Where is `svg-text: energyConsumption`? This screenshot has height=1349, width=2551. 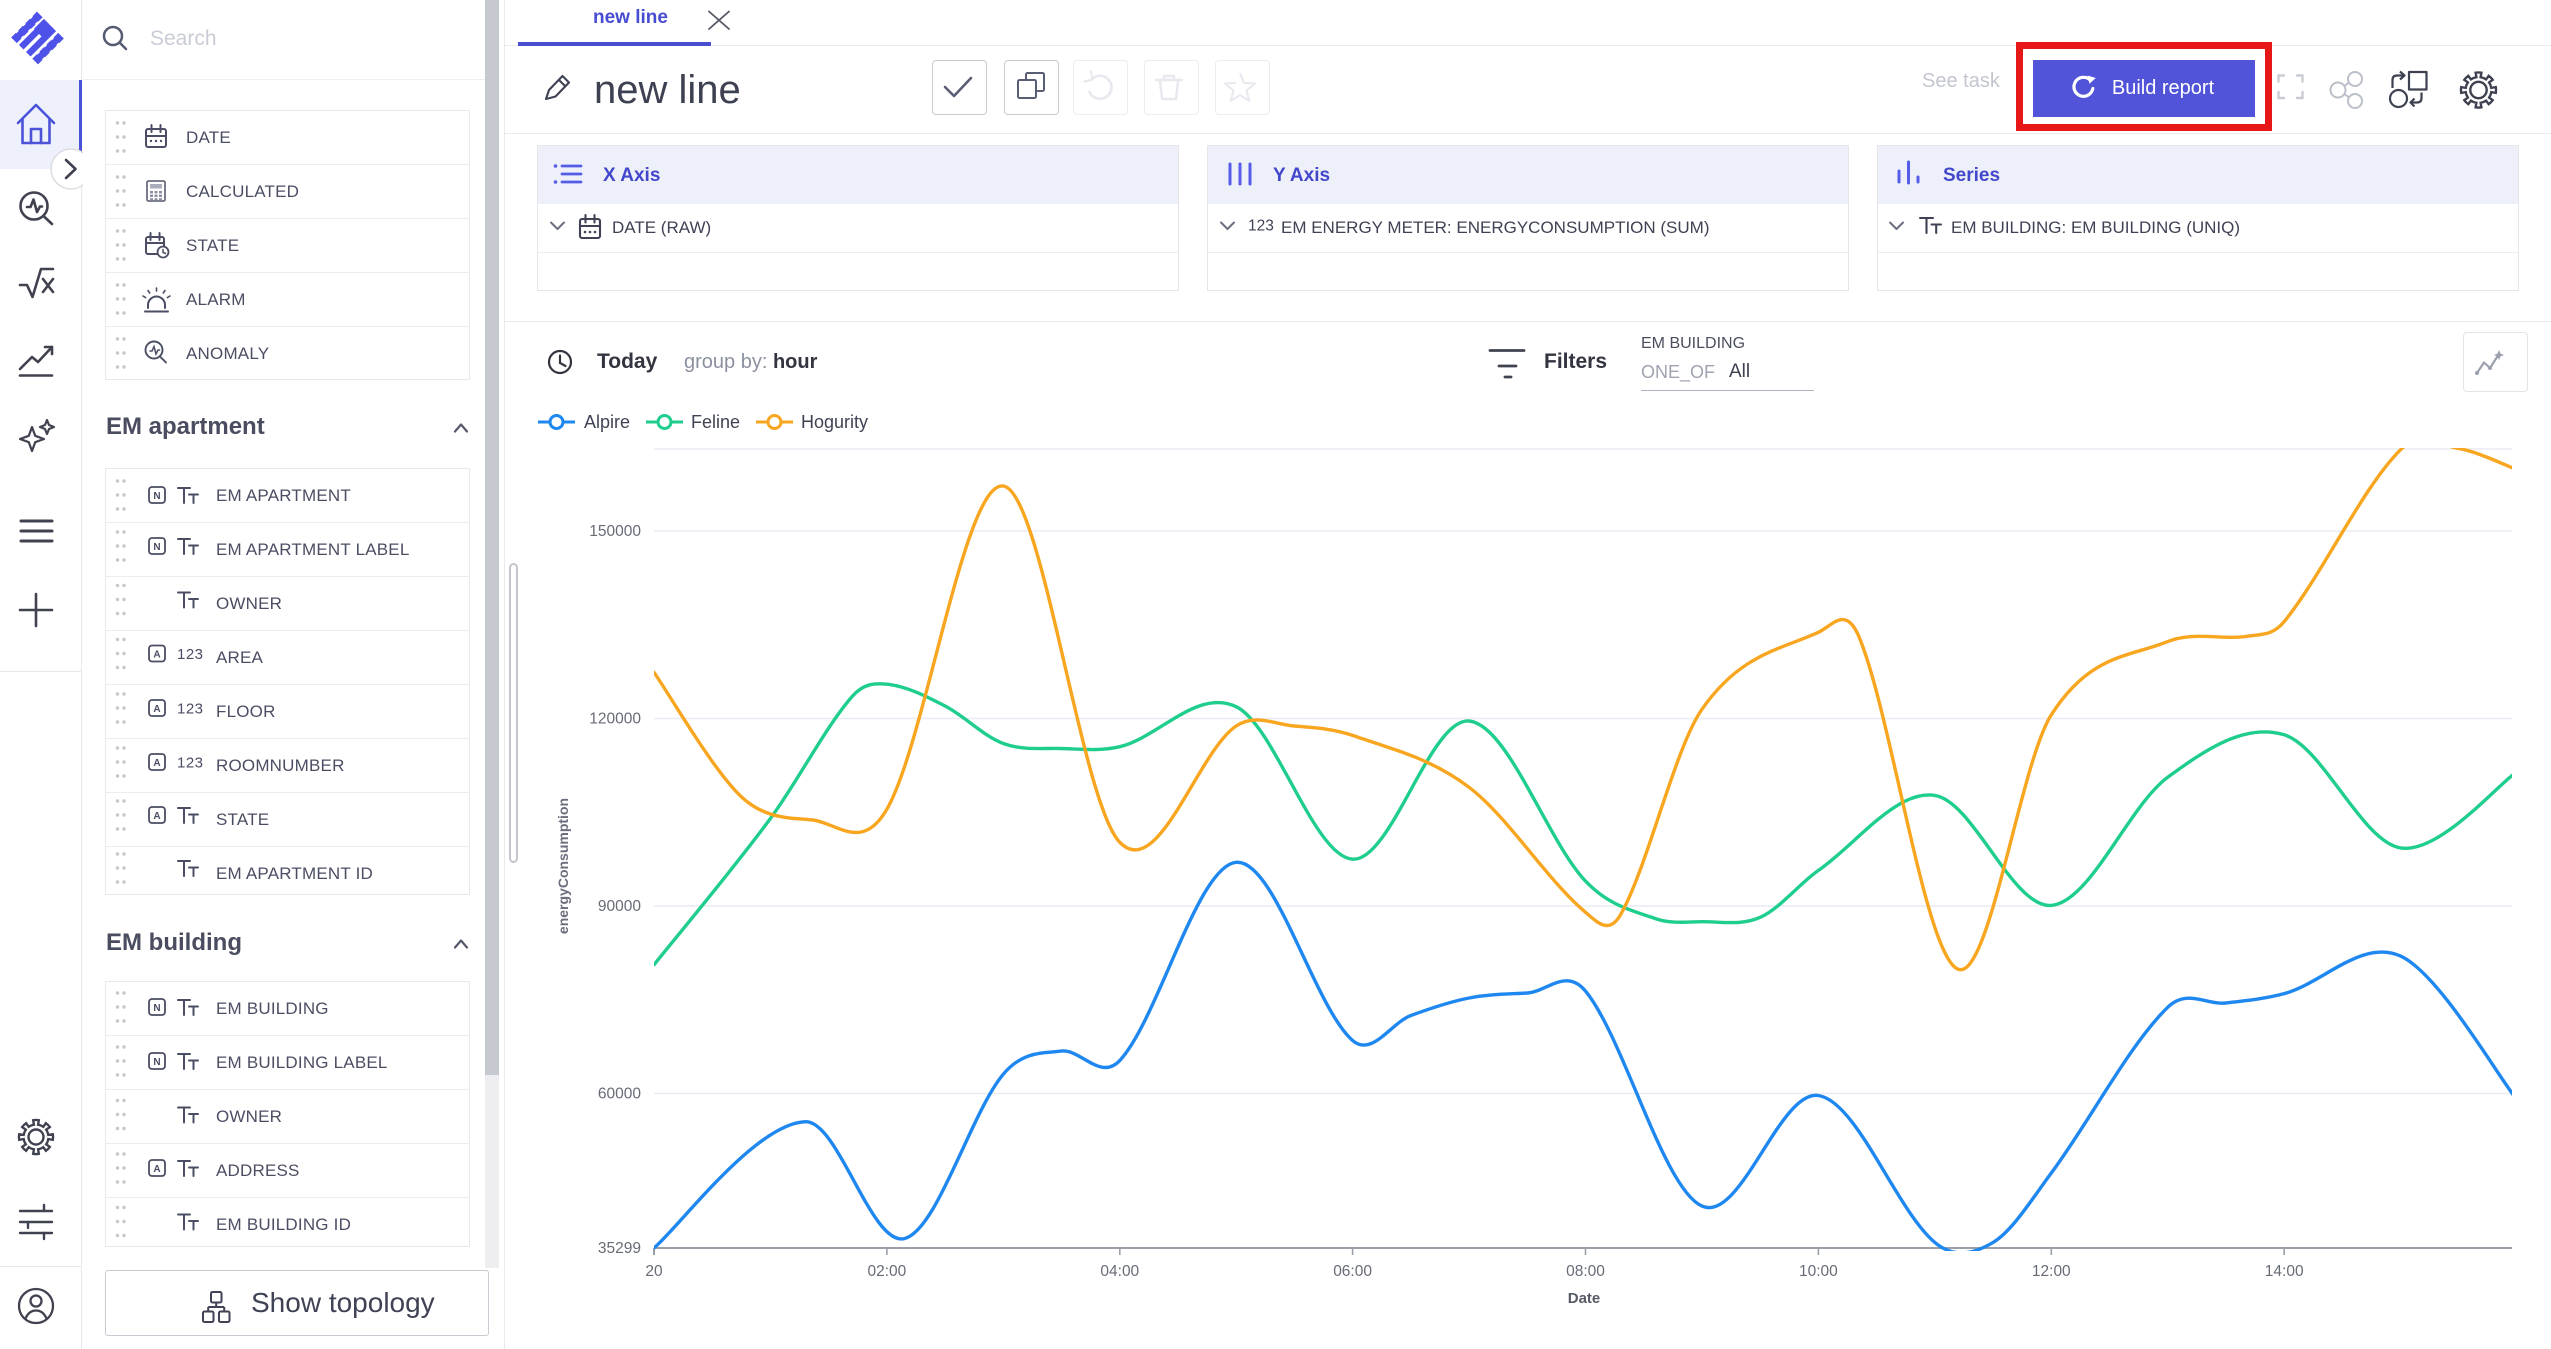
svg-text: energyConsumption is located at coordinates (563, 866).